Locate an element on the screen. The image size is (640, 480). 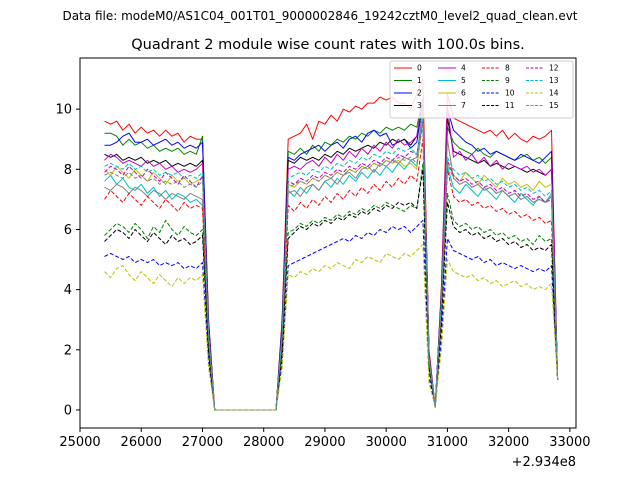
y-tick-label: 4 is located at coordinates (68, 290).